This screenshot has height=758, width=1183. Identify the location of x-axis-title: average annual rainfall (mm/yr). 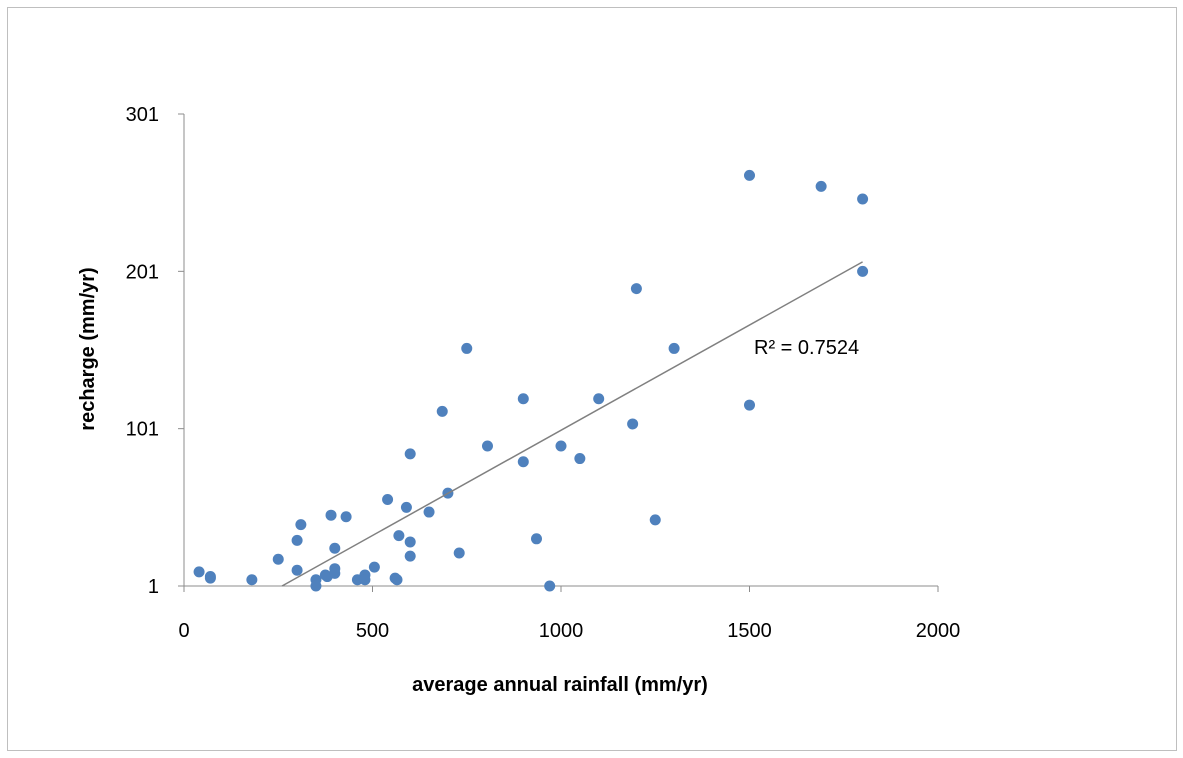
(560, 685).